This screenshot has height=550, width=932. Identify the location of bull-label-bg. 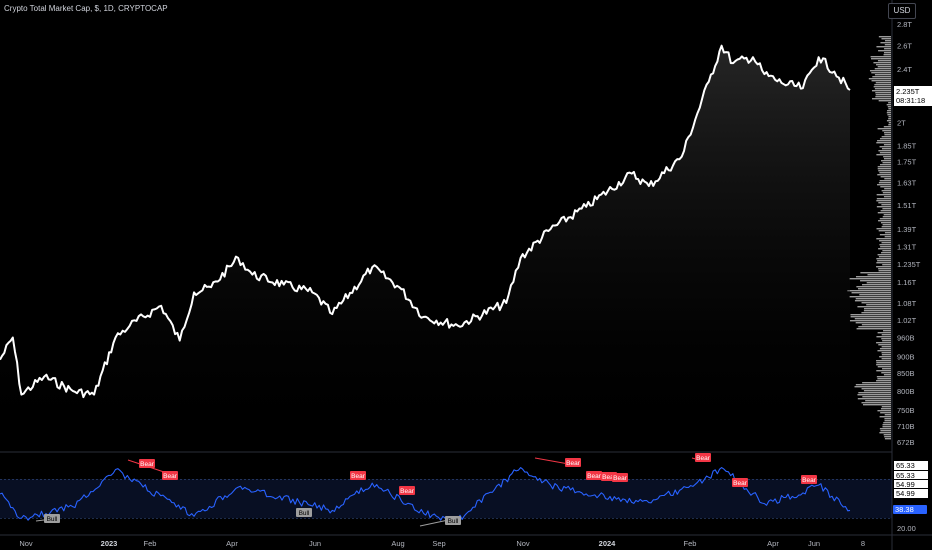
(52, 518).